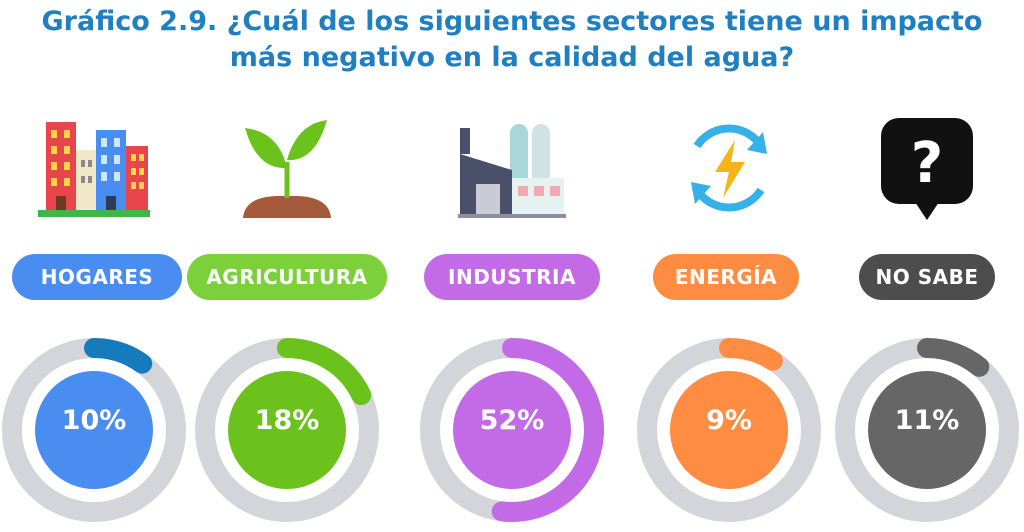 The width and height of the screenshot is (1024, 532). I want to click on buildings-icon, so click(94, 169).